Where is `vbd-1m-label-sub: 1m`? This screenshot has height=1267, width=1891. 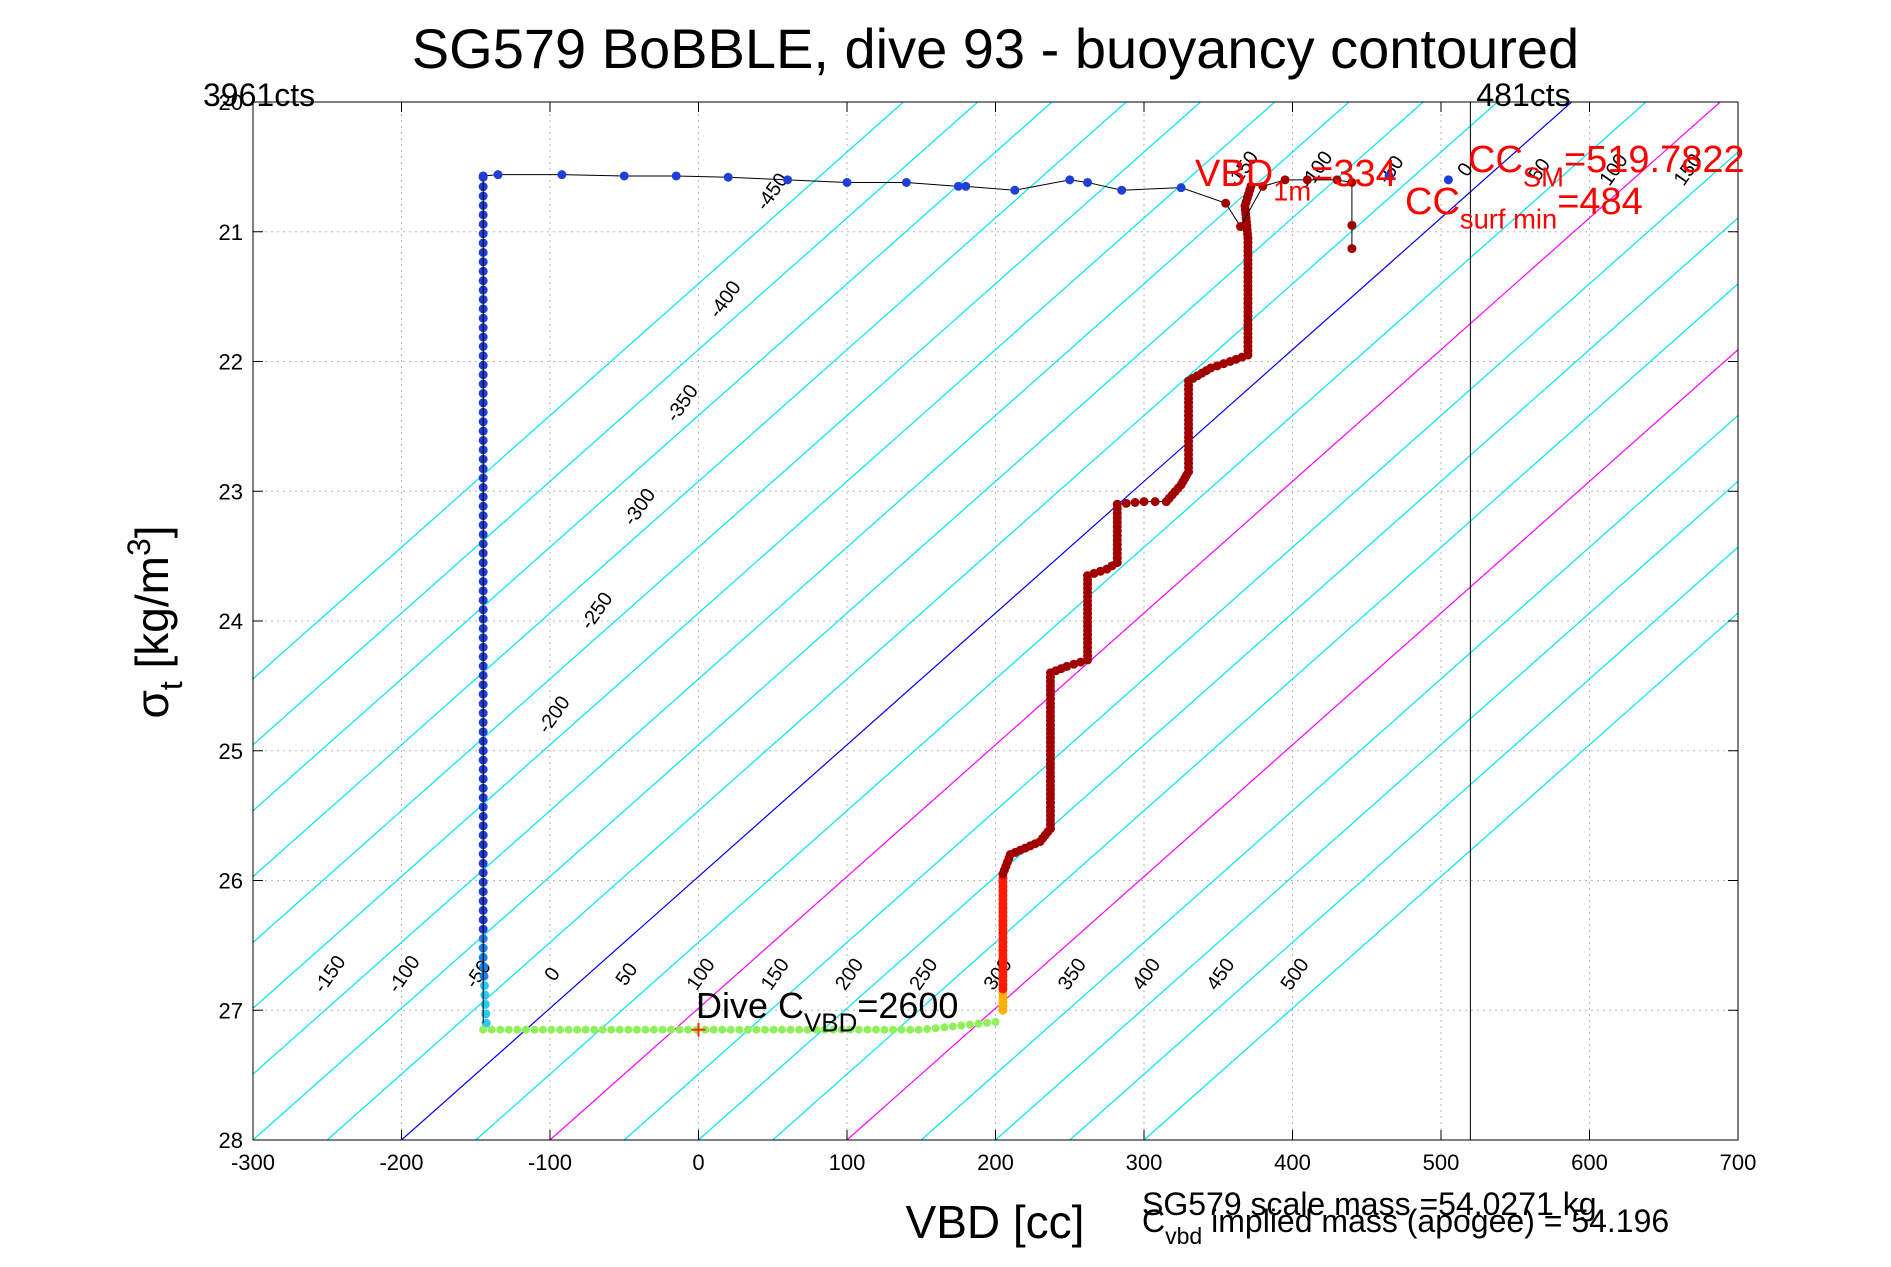
vbd-1m-label-sub: 1m is located at coordinates (1292, 190).